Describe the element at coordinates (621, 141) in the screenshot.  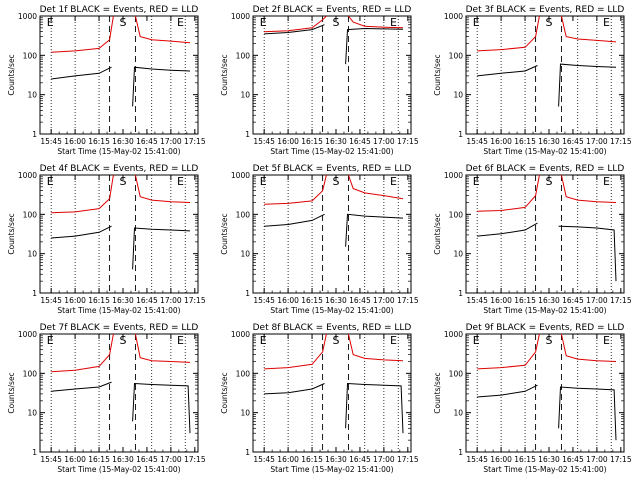
I see `x-tick-label: 17:15` at that location.